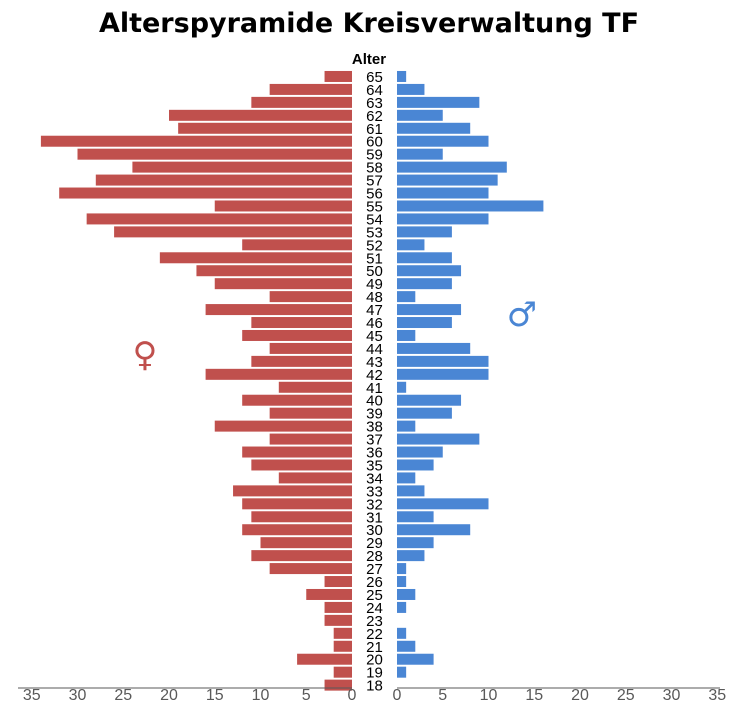 The width and height of the screenshot is (739, 703). Describe the element at coordinates (169, 695) in the screenshot. I see `left-x-tick-20: 20` at that location.